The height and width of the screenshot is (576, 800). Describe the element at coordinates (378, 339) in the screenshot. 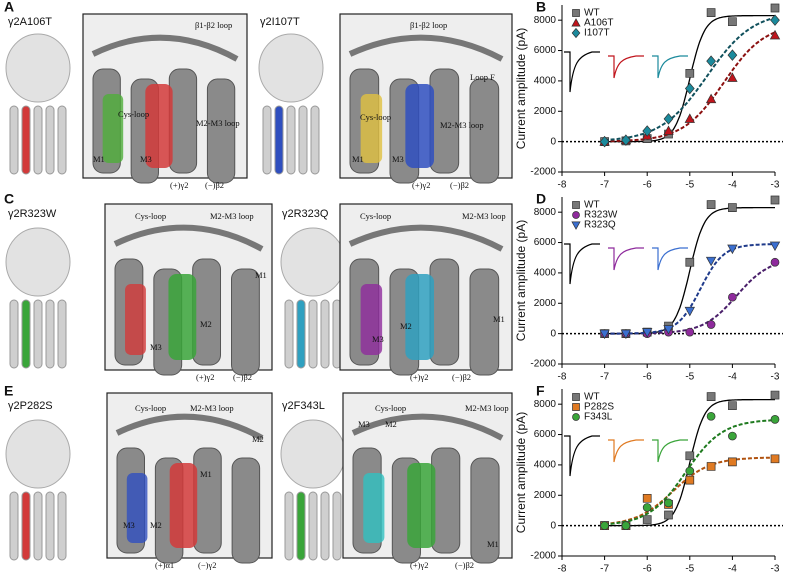

I see `structure-label: M3` at that location.